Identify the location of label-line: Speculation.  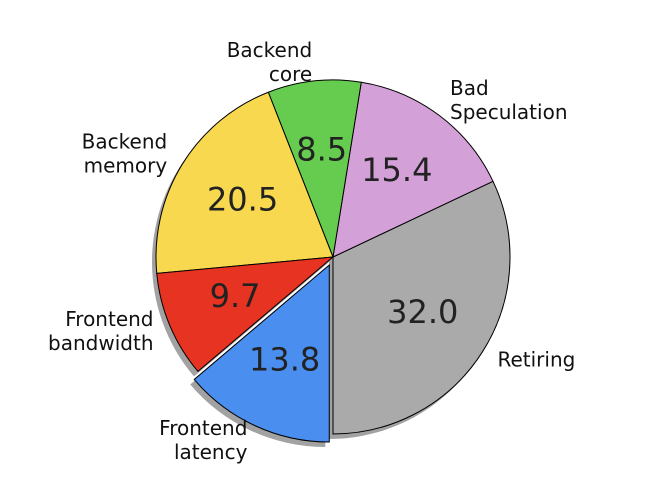
(509, 112).